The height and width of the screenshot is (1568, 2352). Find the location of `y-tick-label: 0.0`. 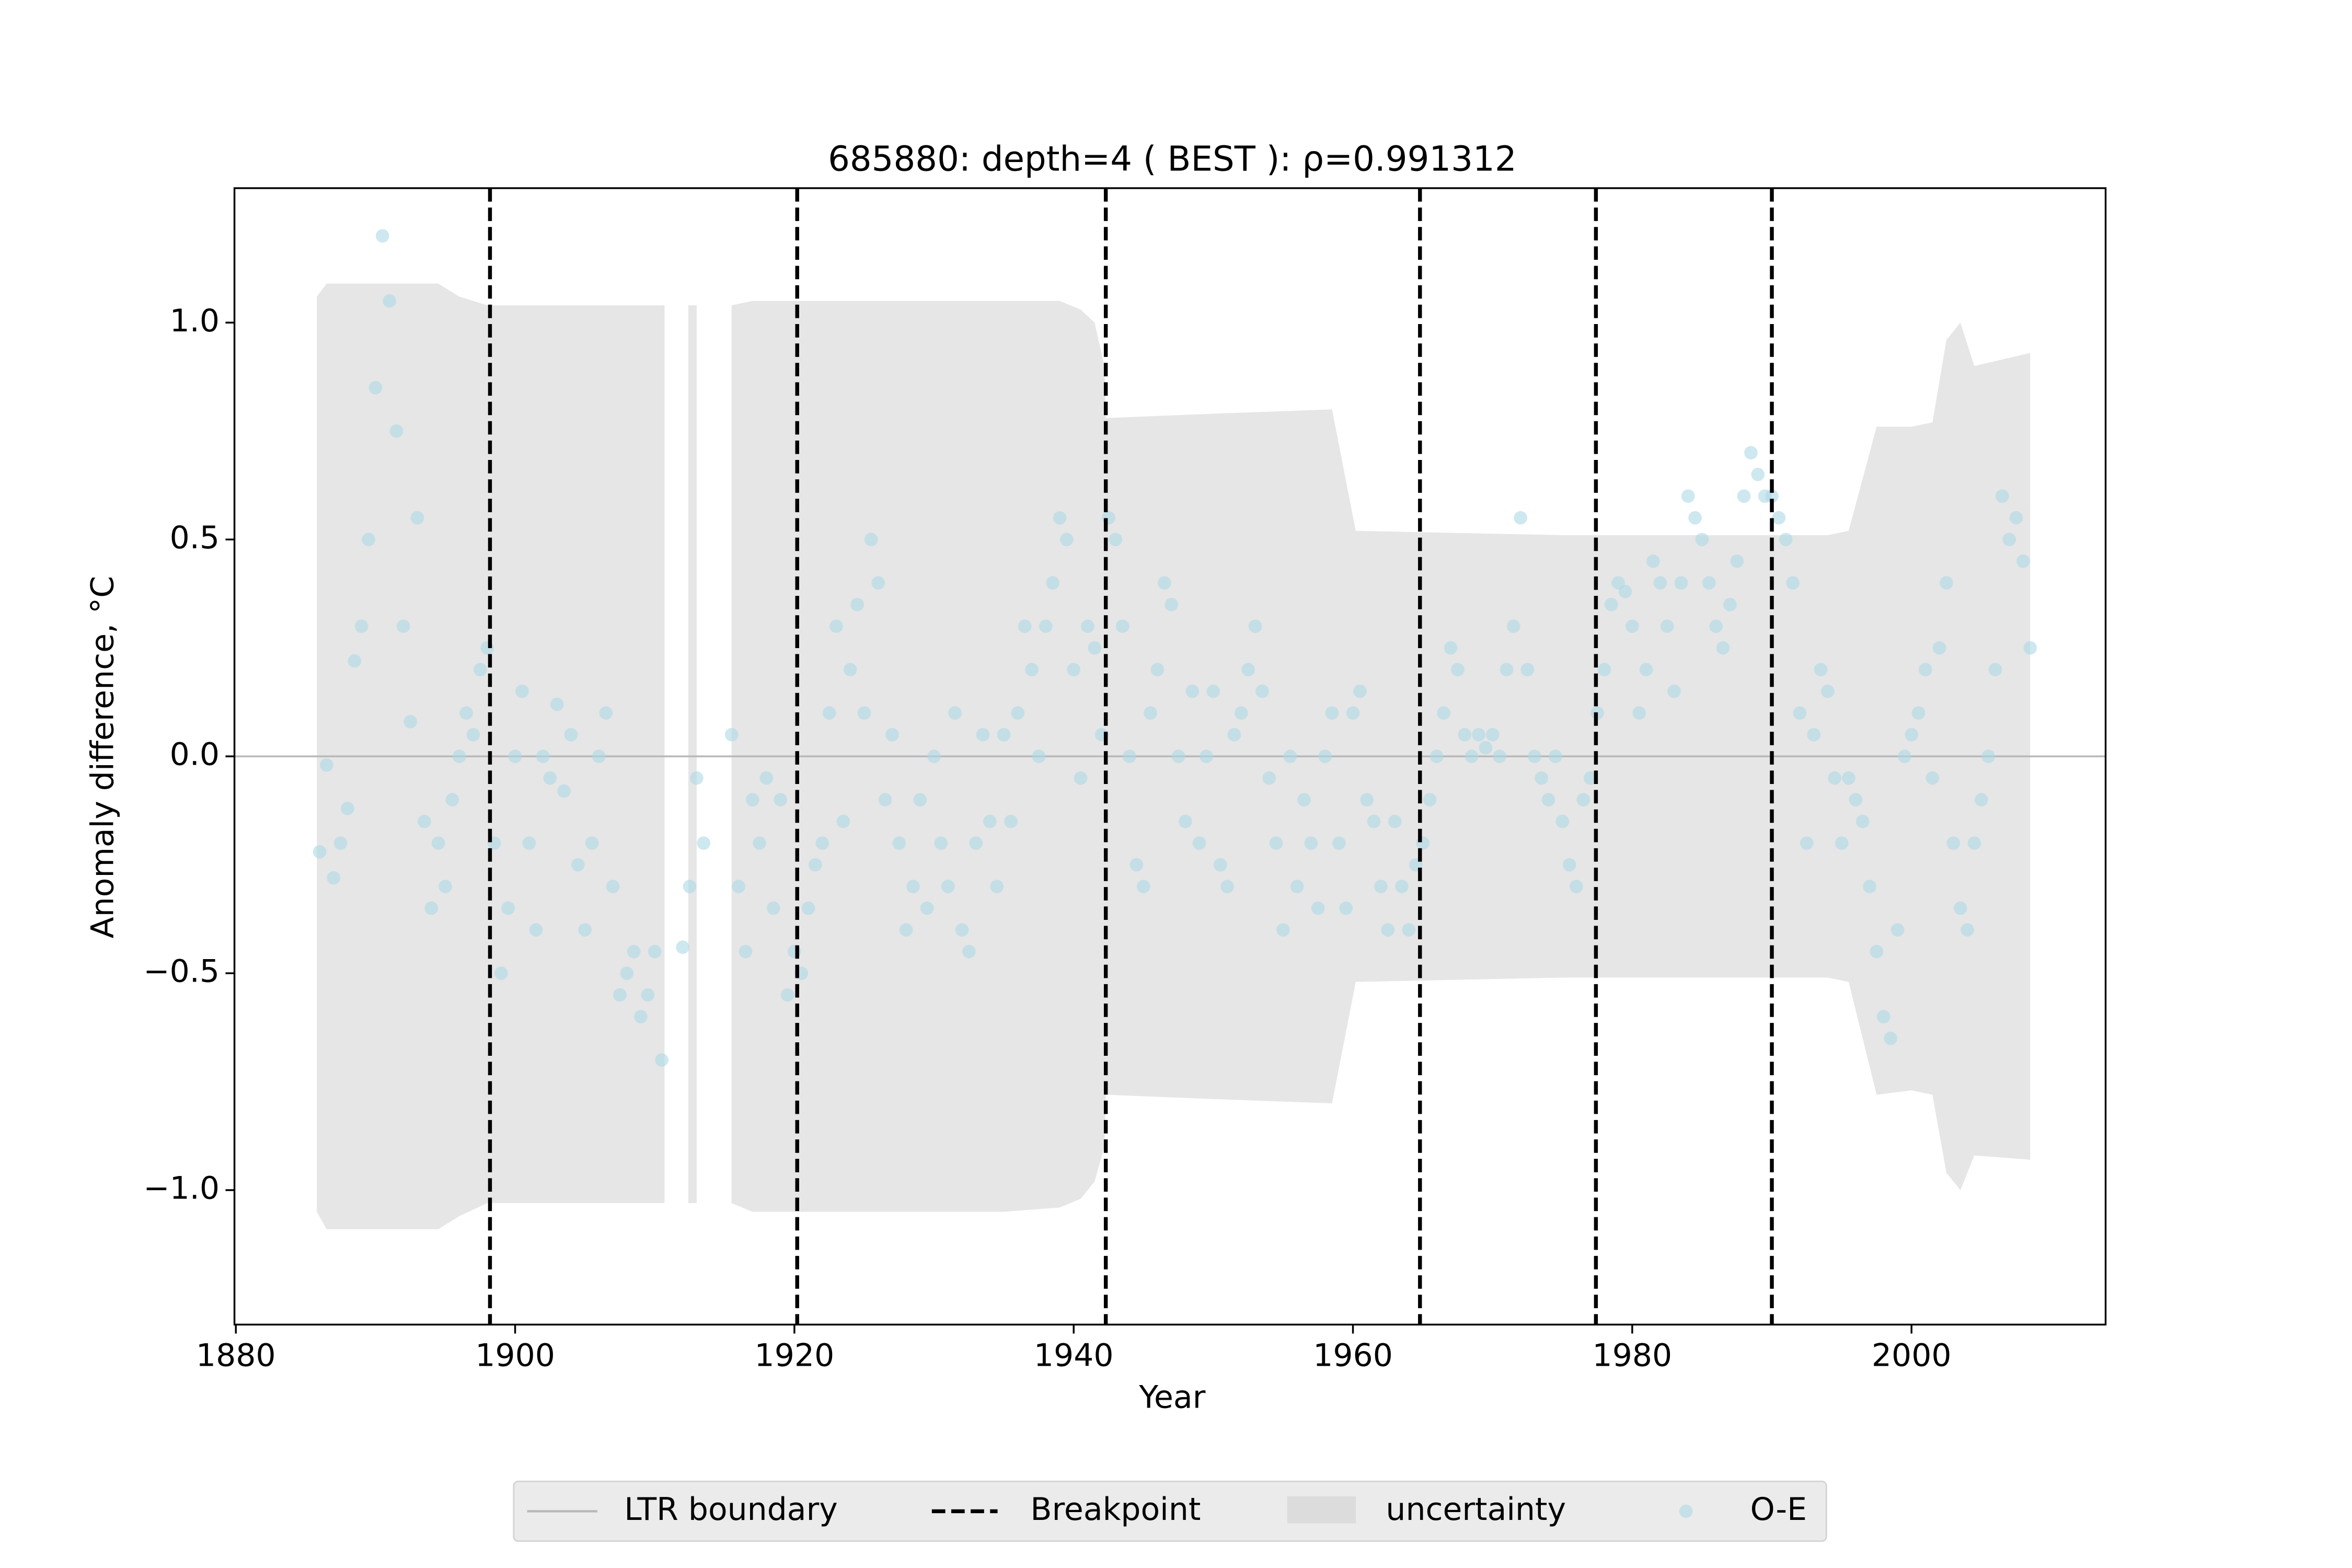

y-tick-label: 0.0 is located at coordinates (195, 754).